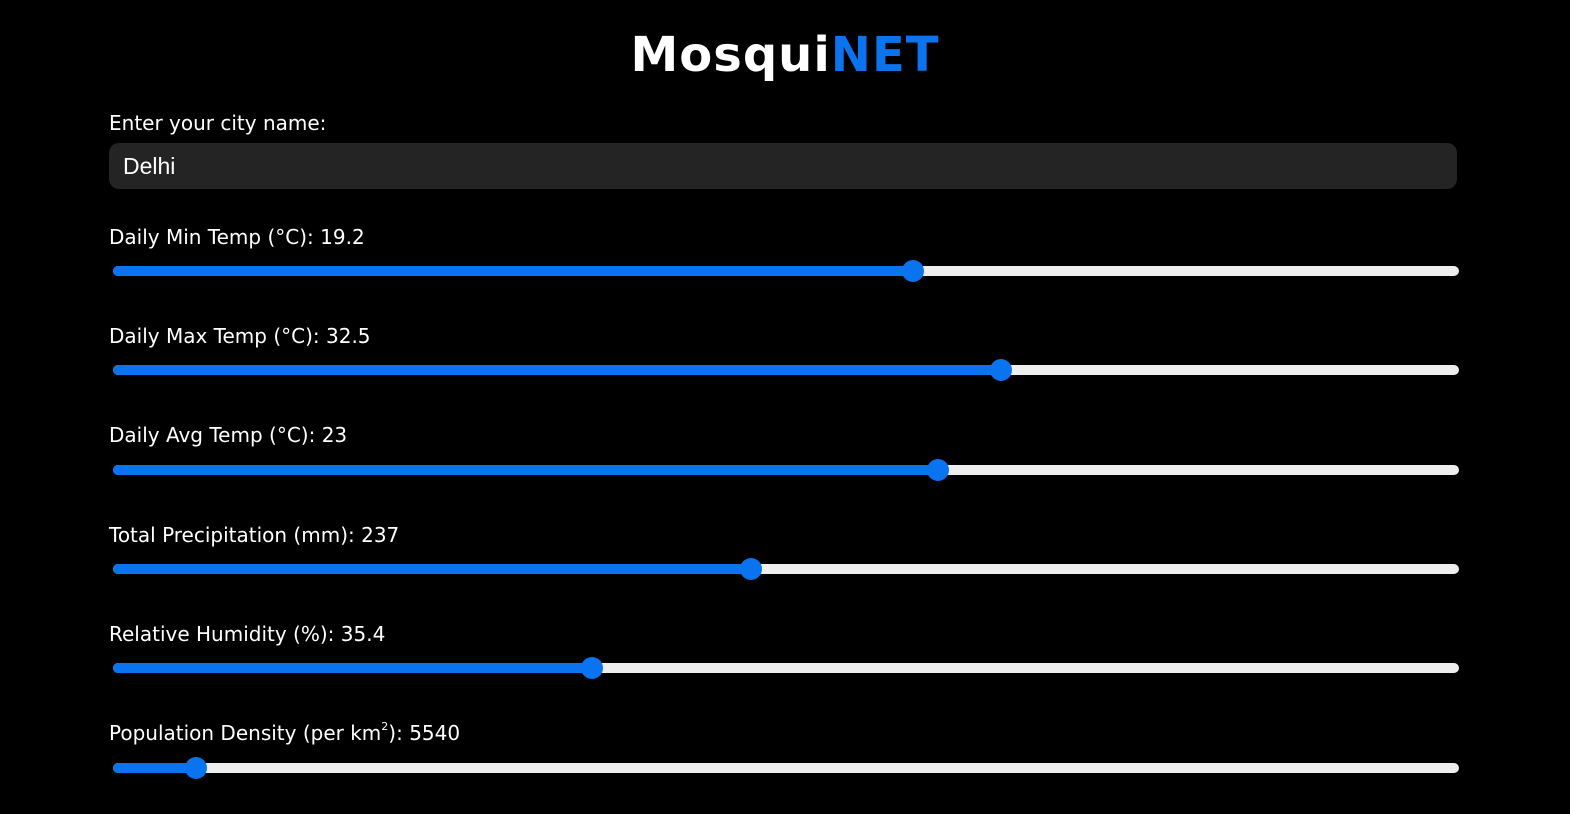 The image size is (1570, 814). I want to click on max-temp-value: 32.5, so click(348, 336).